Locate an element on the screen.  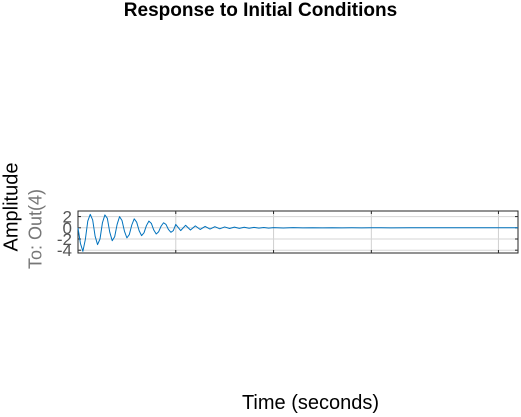
x-axis-label: Time (seconds) is located at coordinates (310, 403).